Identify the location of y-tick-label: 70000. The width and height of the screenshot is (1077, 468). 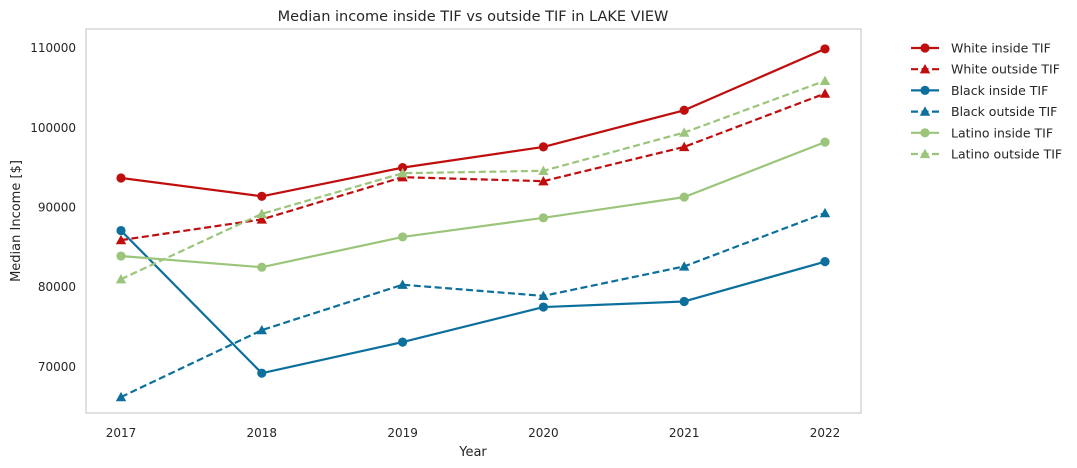
(57, 367).